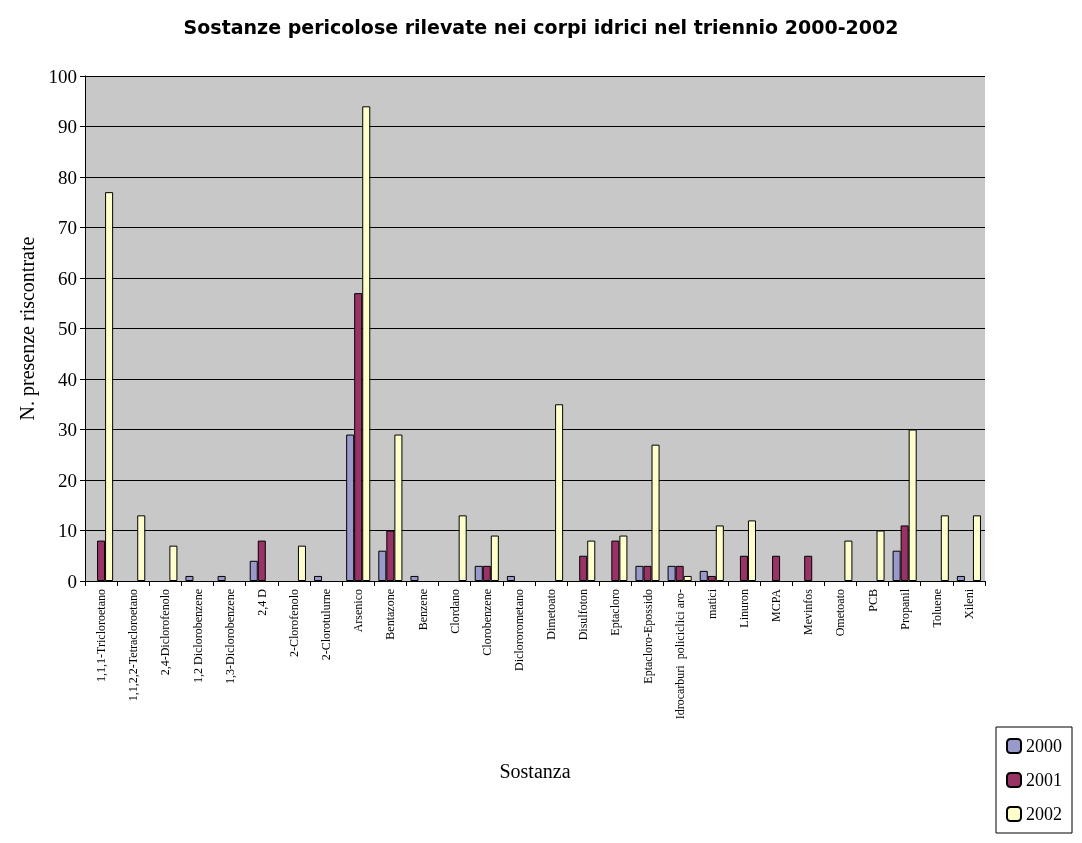  Describe the element at coordinates (261, 602) in the screenshot. I see `x-tick-label: 2,4 D` at that location.